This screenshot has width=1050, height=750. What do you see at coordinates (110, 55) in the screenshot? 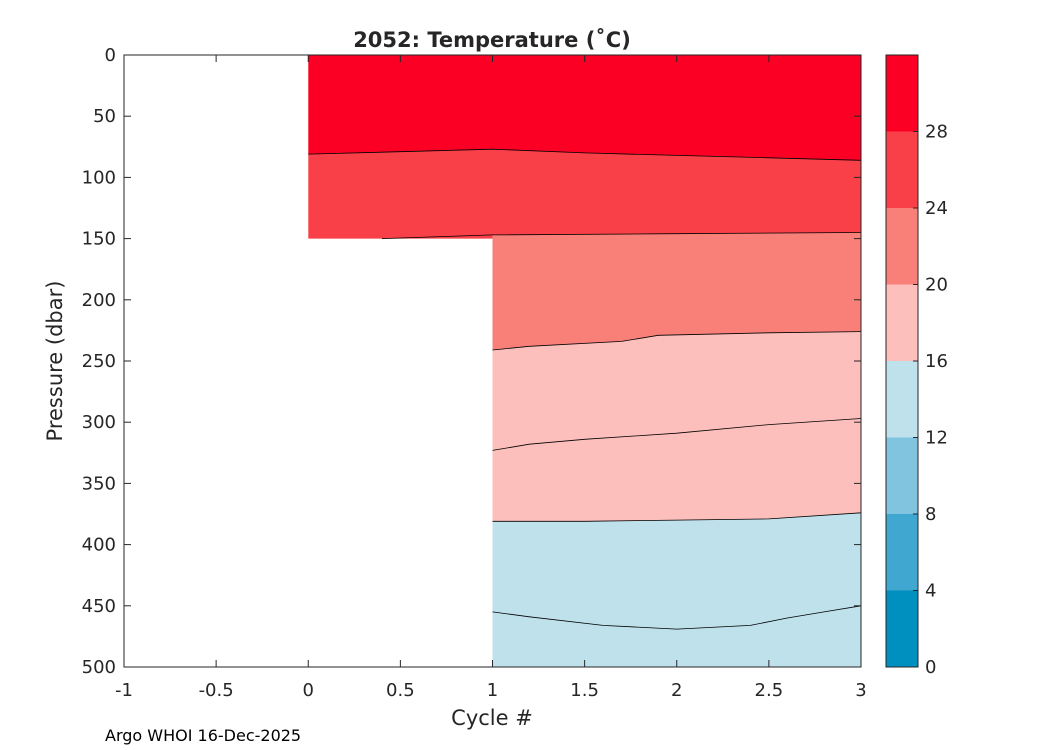
I see `y-tick-label: 0` at bounding box center [110, 55].